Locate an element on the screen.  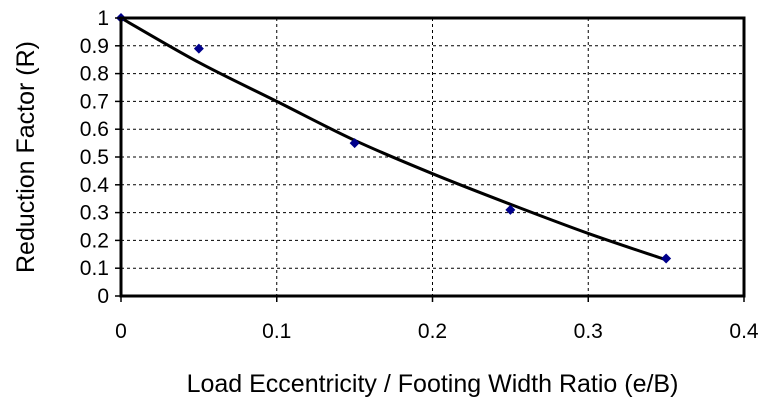
x-tick-label-2: 0.2 is located at coordinates (432, 331).